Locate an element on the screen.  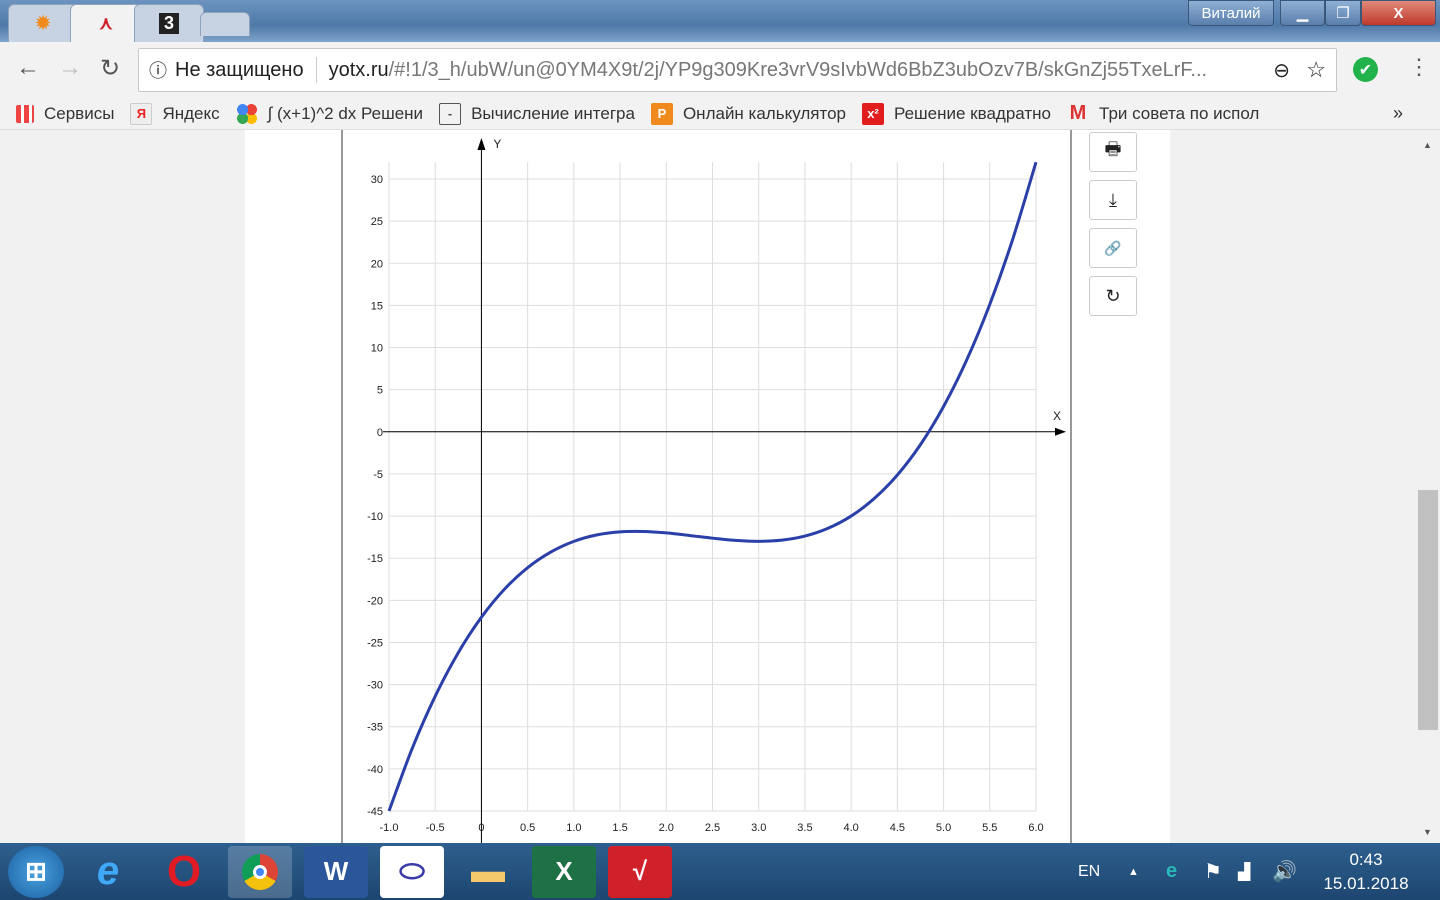
taskbar-explorer: ▬ is located at coordinates (488, 872).